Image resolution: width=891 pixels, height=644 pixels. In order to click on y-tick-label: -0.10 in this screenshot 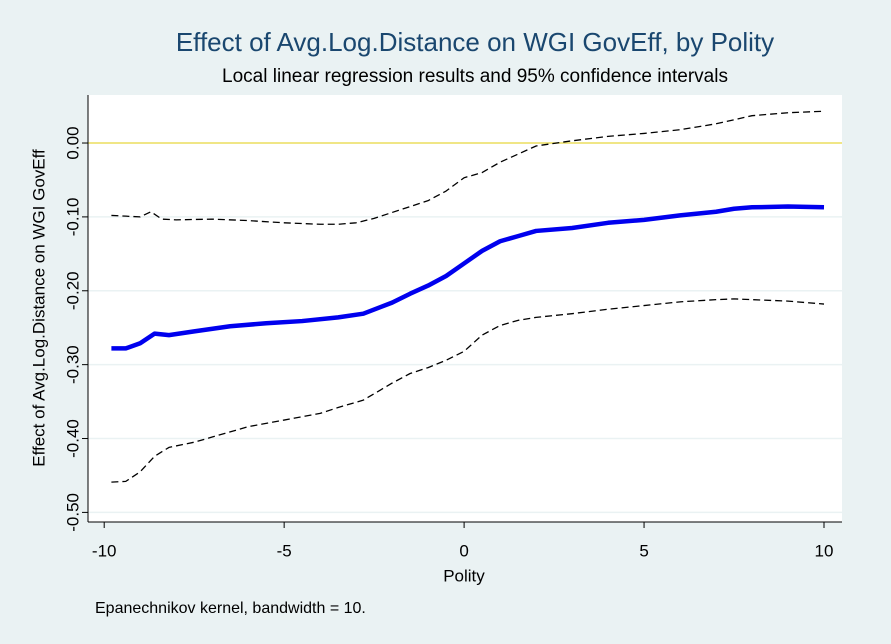, I will do `click(72, 217)`.